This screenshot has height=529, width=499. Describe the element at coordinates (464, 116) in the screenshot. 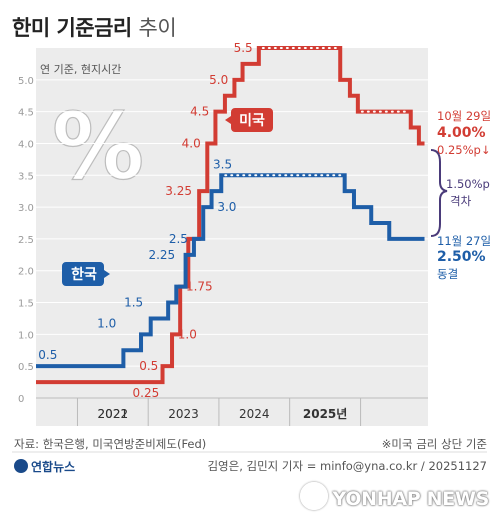

I see `us-date: 10월 29일` at that location.